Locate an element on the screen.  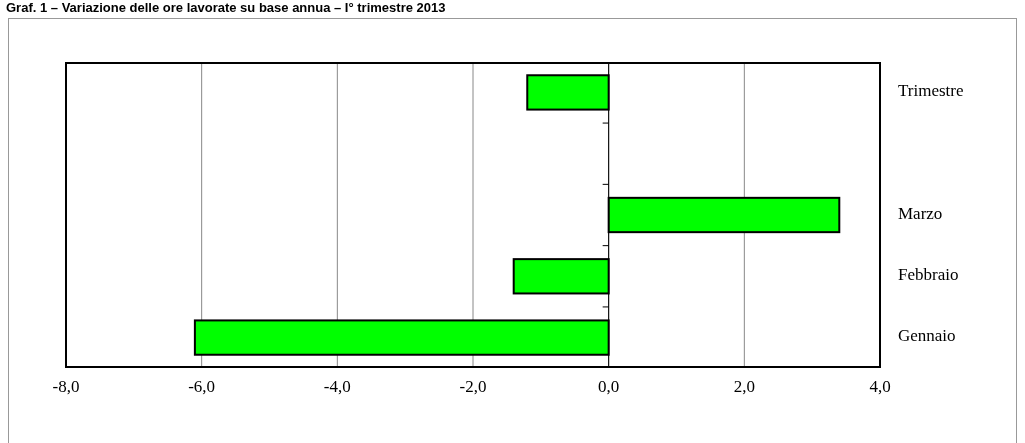
y-tick-label: Gennaio is located at coordinates (927, 336).